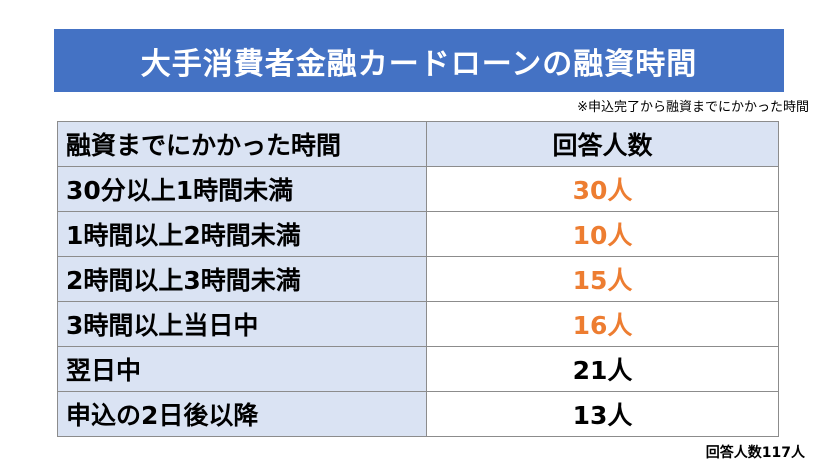 The height and width of the screenshot is (473, 840). I want to click on row-count: 21人, so click(602, 369).